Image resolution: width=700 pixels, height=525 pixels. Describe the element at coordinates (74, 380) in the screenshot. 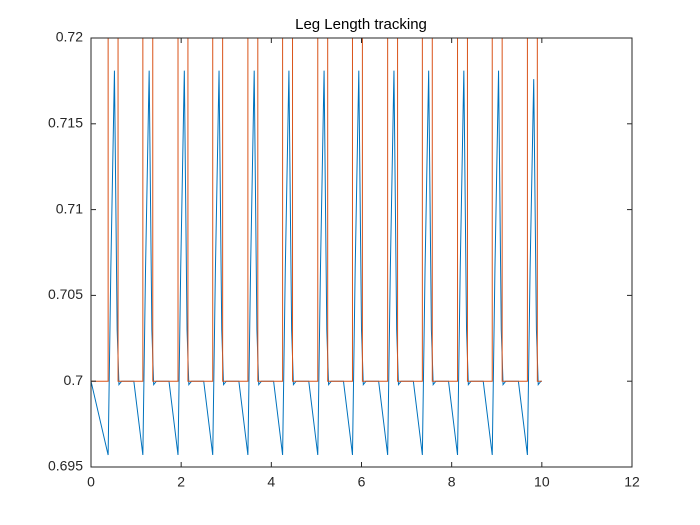

I see `y-tick-label: 0.7` at that location.